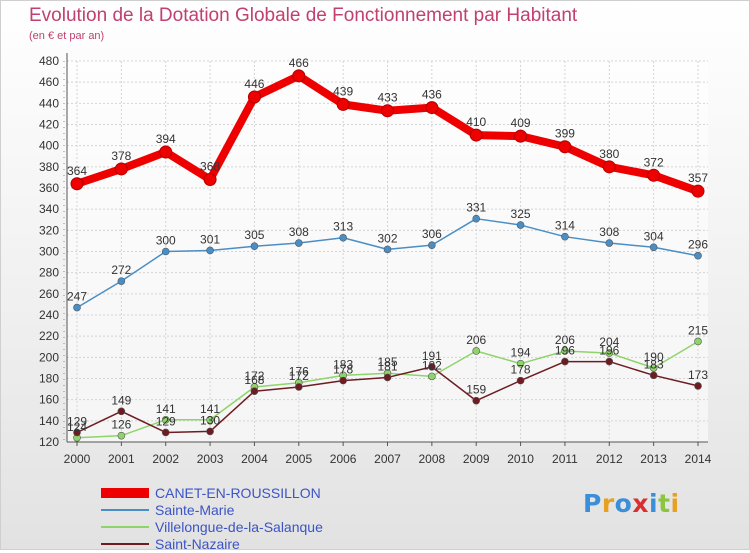  I want to click on y-tick-label: 180, so click(49, 379).